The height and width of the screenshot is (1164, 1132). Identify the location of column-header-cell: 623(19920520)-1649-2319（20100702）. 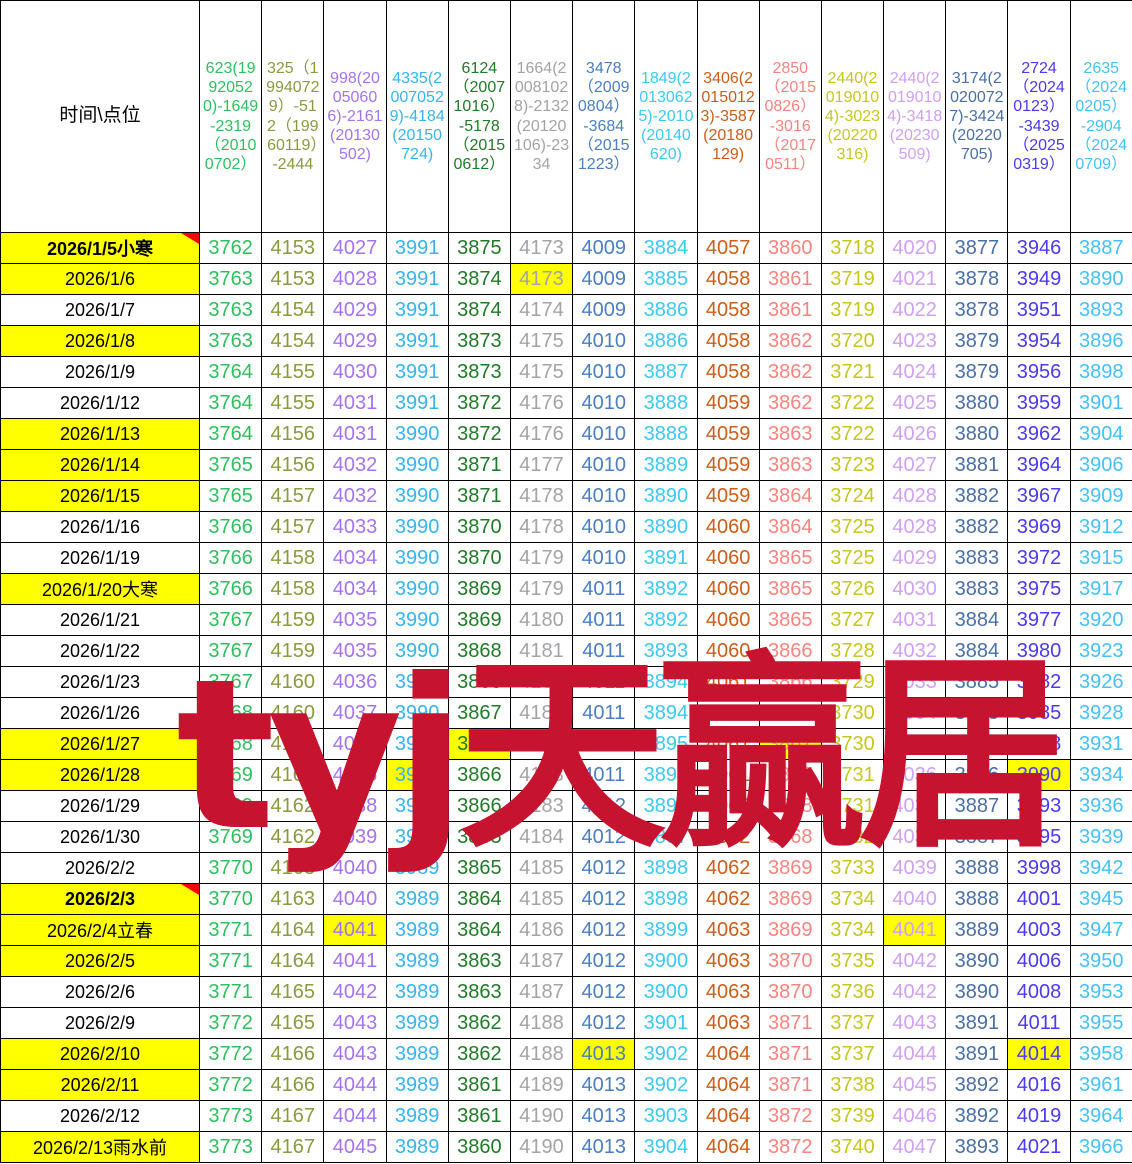
(230, 116).